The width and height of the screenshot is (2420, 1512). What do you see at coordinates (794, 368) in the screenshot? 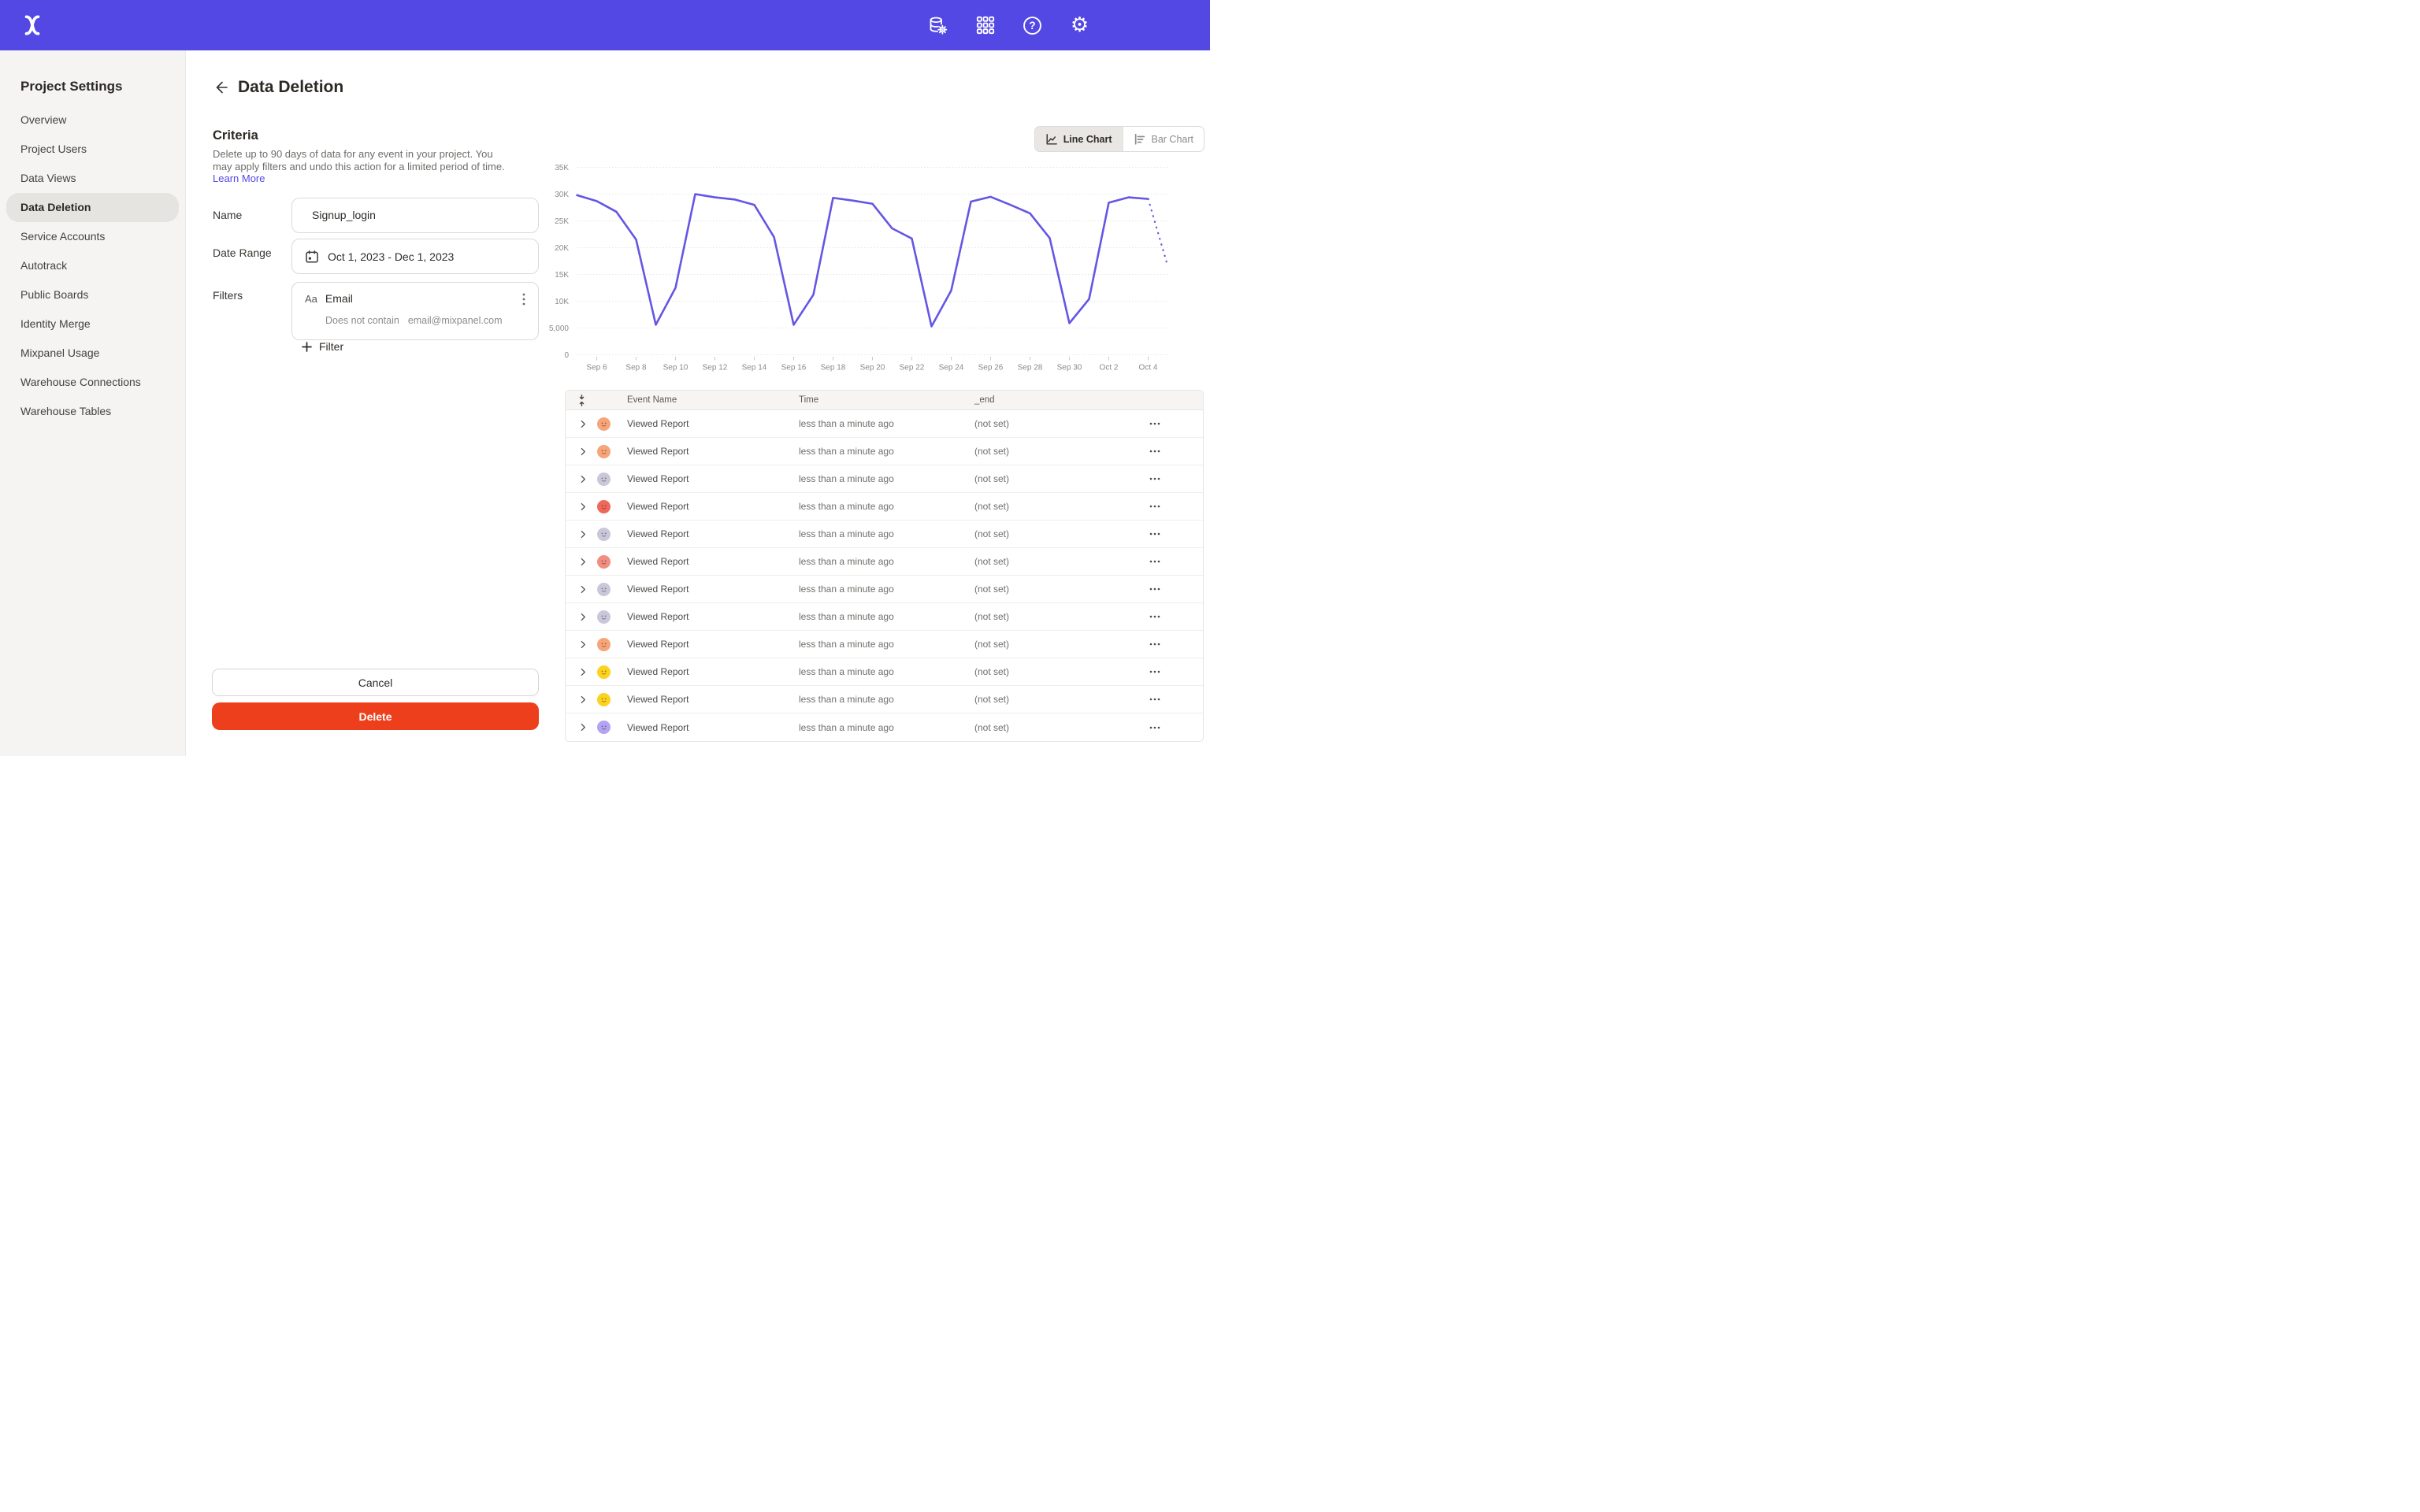
I see `x-axis-label: Sep 16` at bounding box center [794, 368].